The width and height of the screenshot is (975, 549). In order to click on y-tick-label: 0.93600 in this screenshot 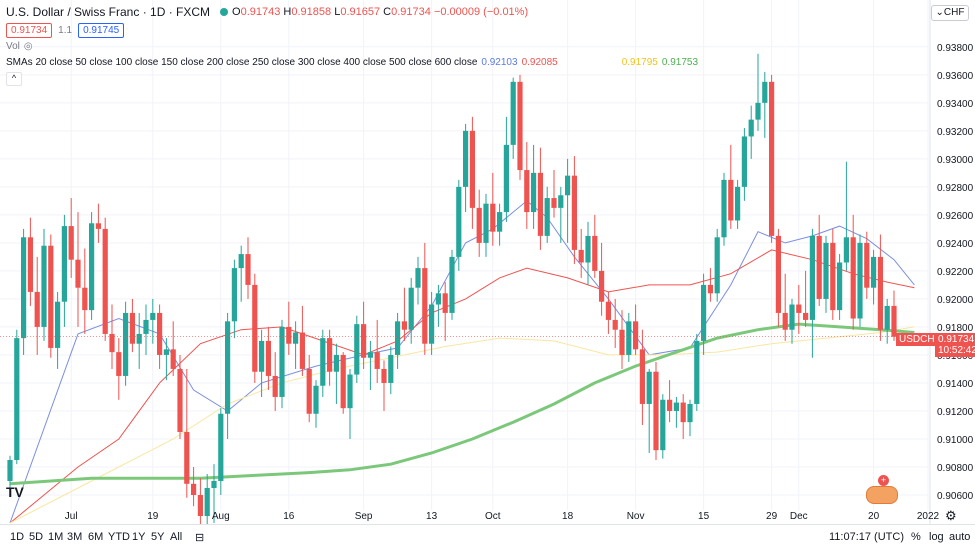, I will do `click(955, 76)`.